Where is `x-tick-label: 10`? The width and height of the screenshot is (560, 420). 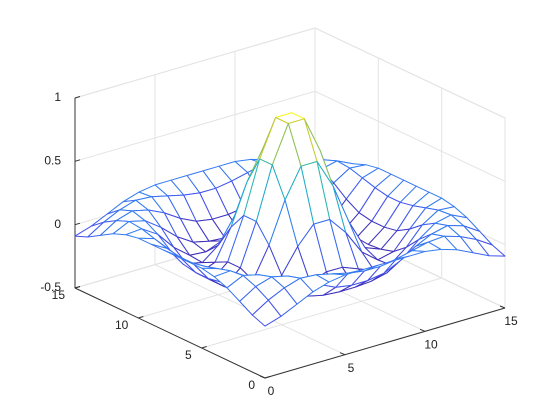 x-tick-label: 10 is located at coordinates (431, 345).